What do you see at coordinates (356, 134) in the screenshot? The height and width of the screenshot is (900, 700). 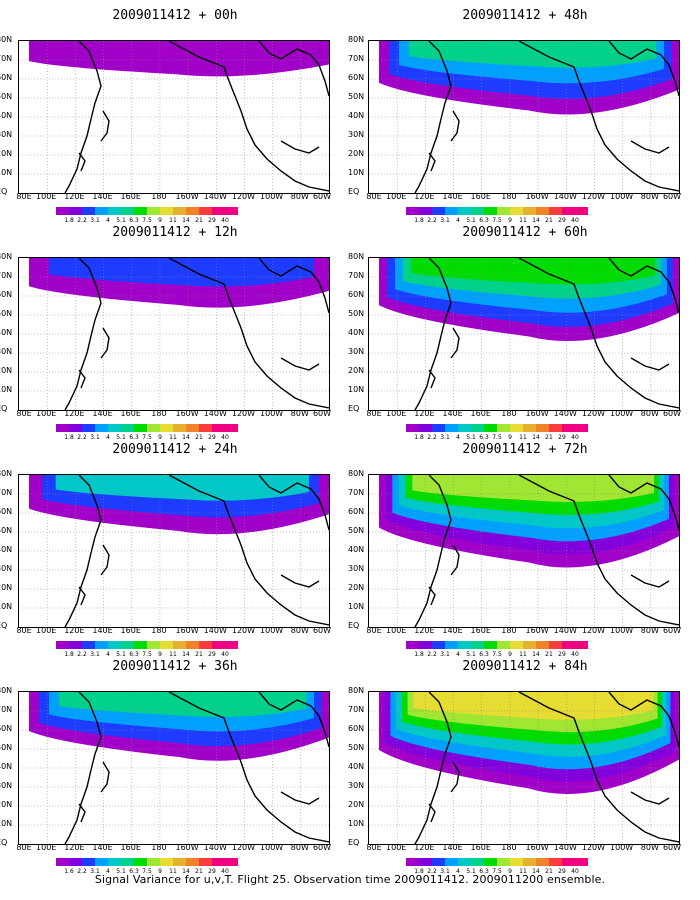 I see `latitude-label: 30N` at bounding box center [356, 134].